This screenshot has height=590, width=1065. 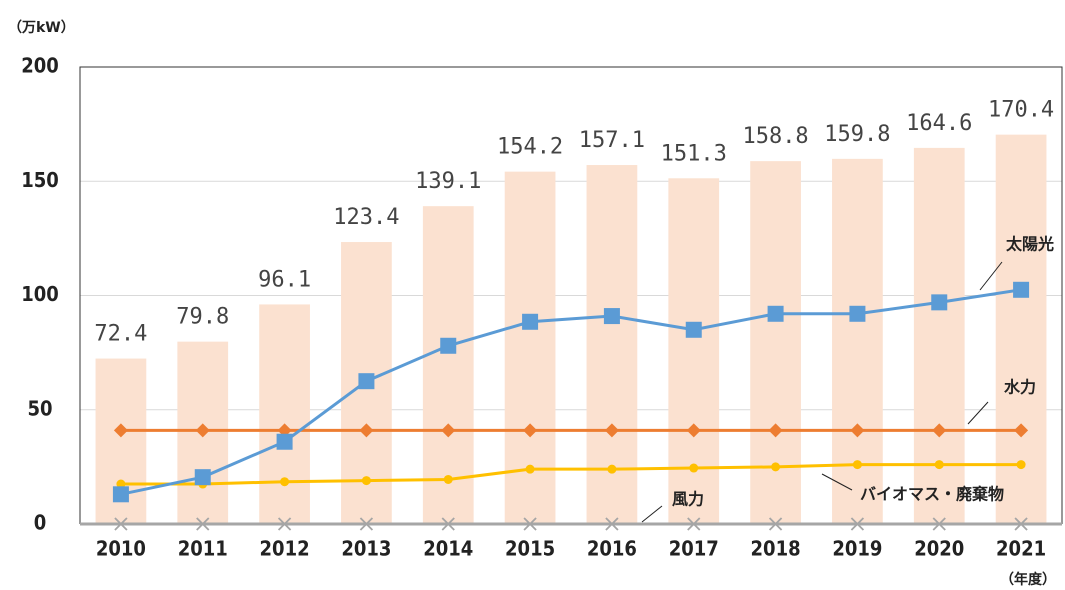 I want to click on x-tick-label: 2012, so click(x=285, y=549).